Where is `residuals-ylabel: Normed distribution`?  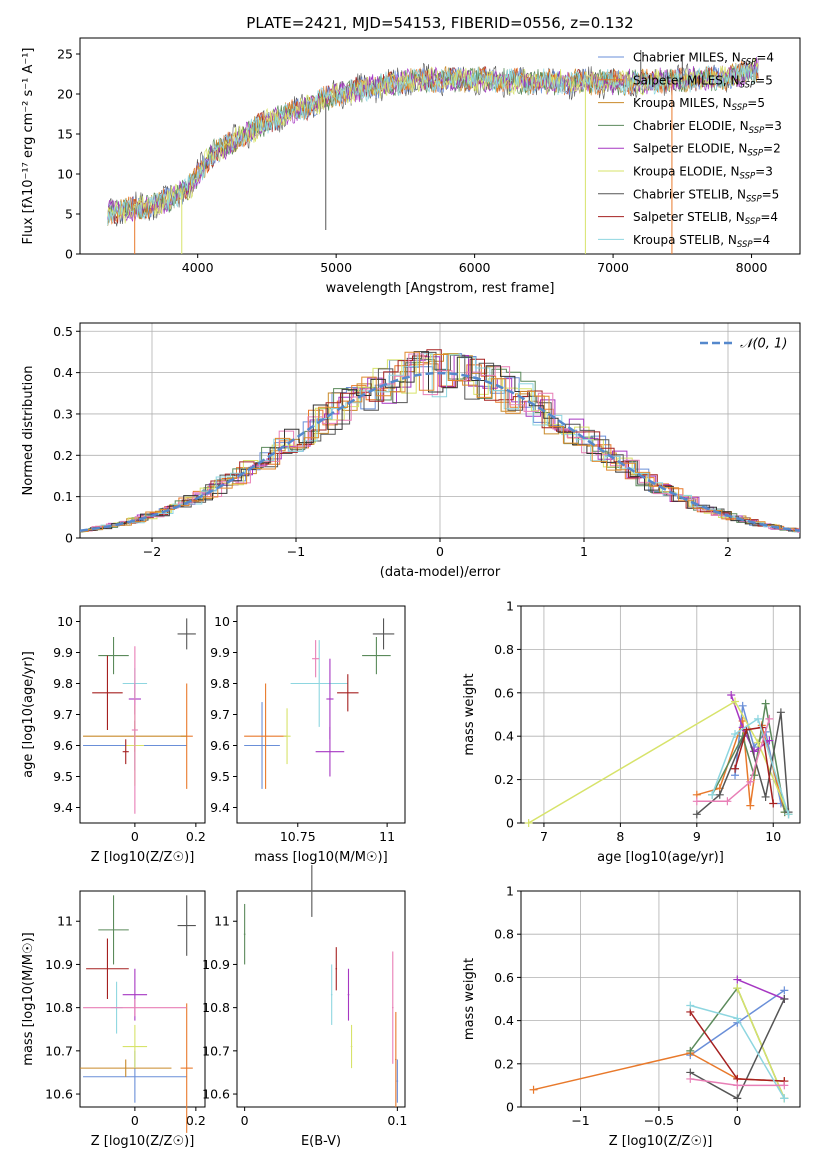
residuals-ylabel: Normed distribution is located at coordinates (28, 431).